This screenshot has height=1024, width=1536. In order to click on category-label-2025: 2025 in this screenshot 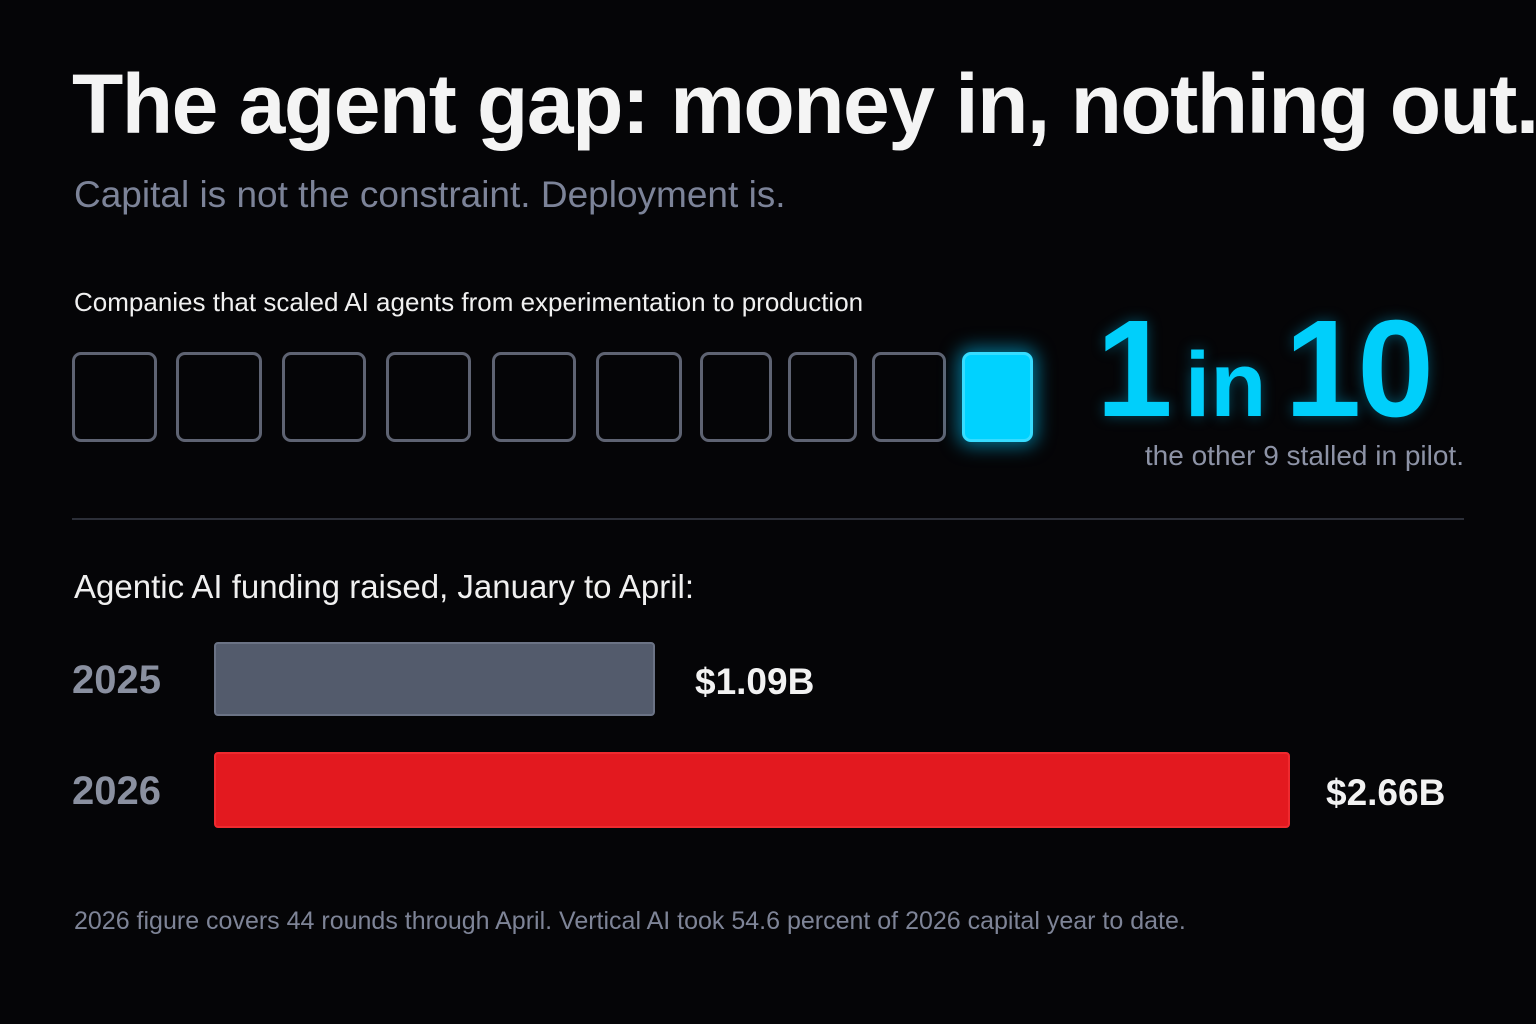, I will do `click(116, 680)`.